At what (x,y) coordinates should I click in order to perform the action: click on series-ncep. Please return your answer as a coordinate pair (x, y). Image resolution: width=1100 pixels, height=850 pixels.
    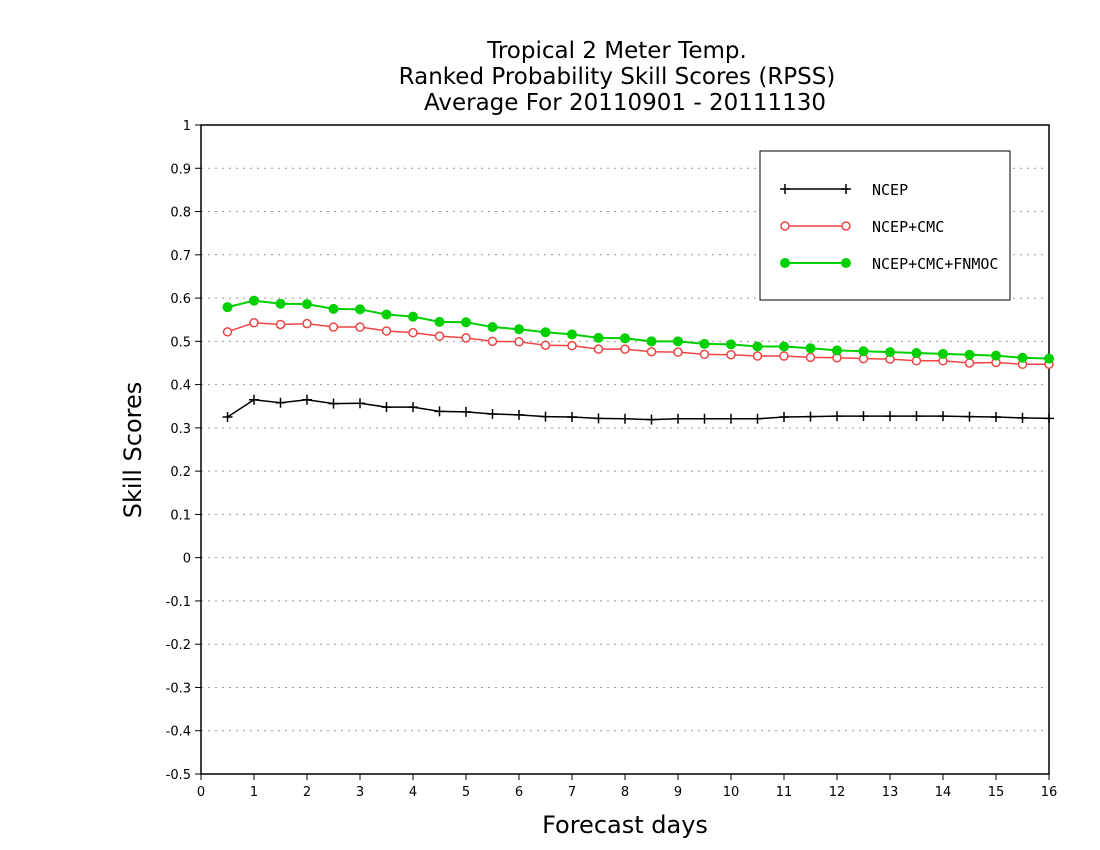
    Looking at the image, I should click on (638, 409).